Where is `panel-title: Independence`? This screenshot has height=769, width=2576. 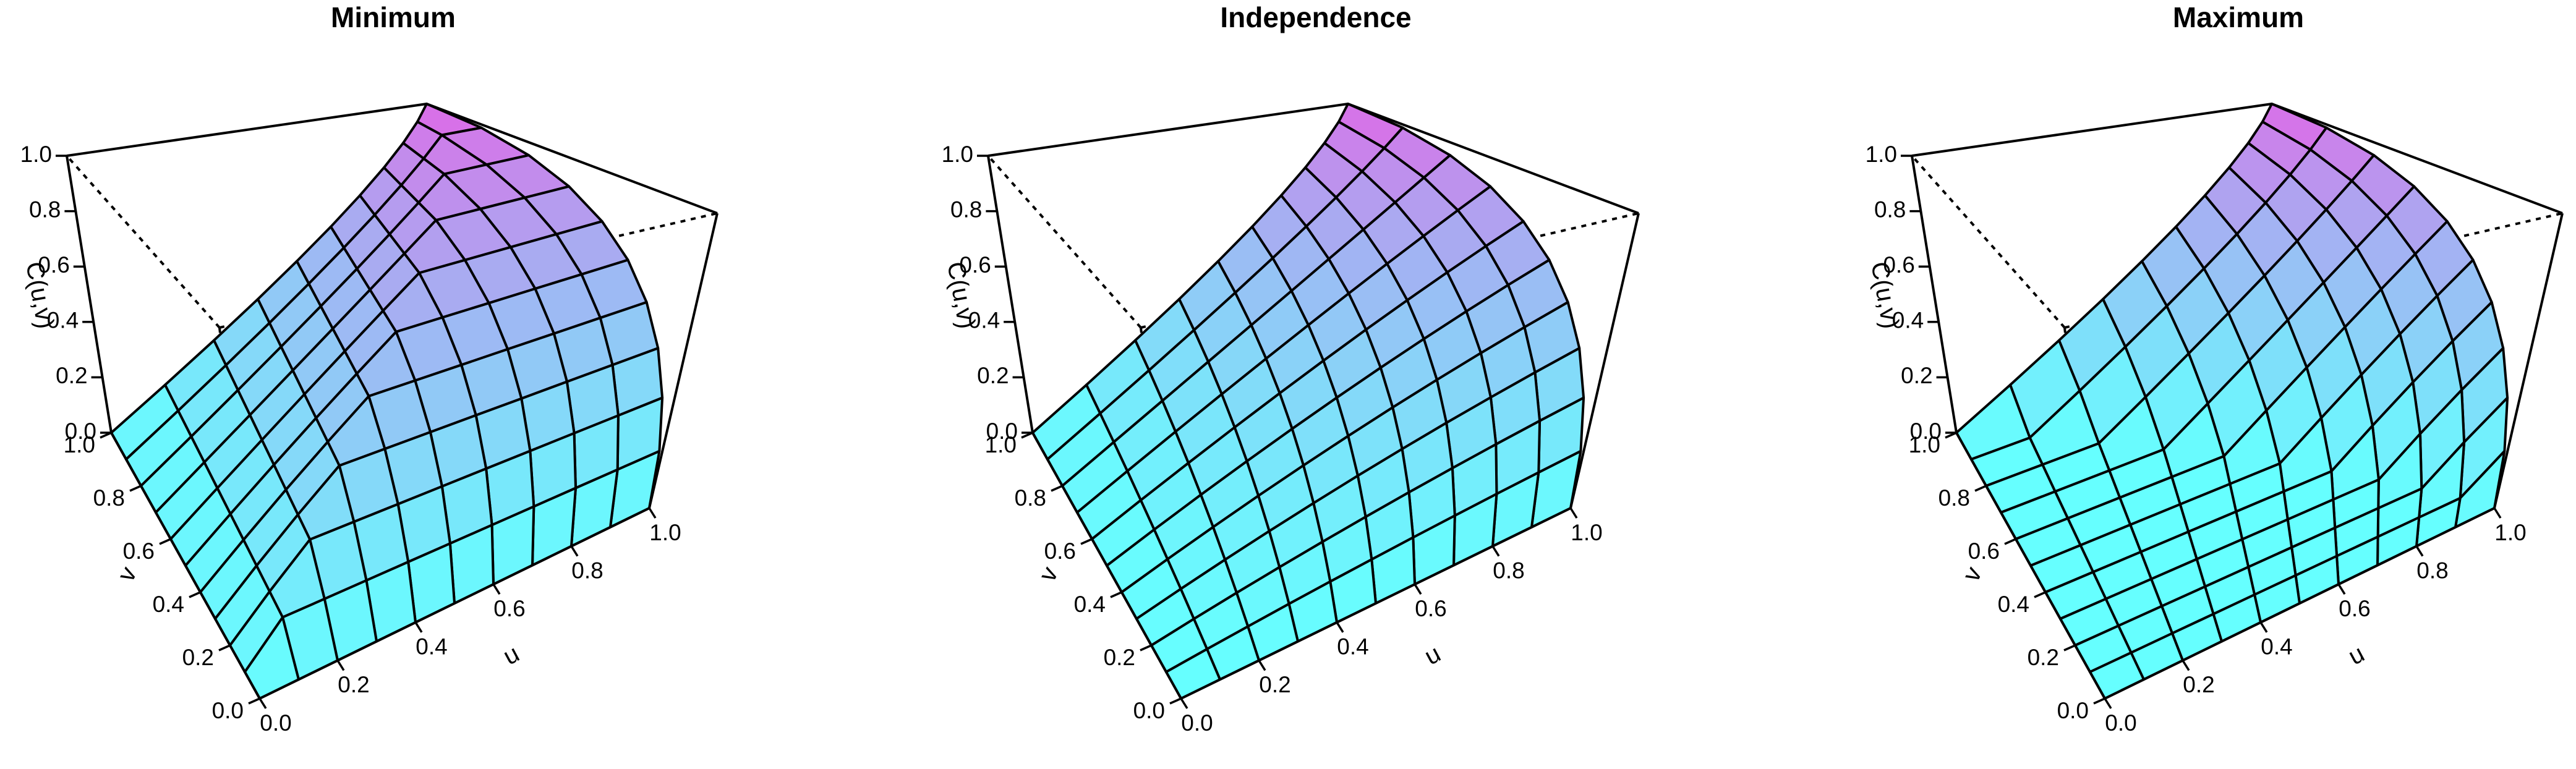 panel-title: Independence is located at coordinates (1315, 17).